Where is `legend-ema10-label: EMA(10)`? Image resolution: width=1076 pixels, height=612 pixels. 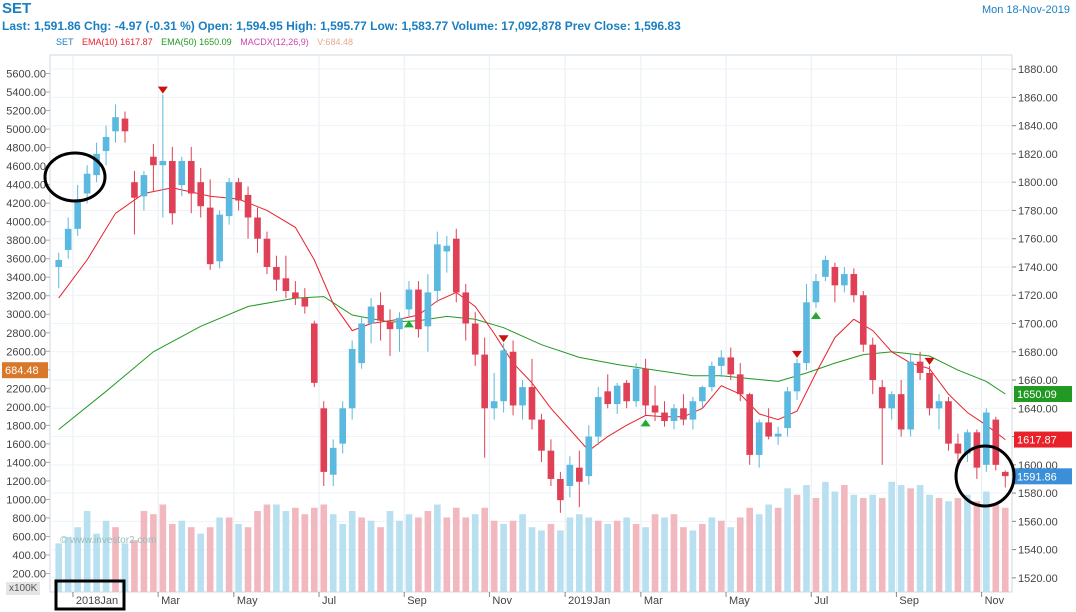
legend-ema10-label: EMA(10) is located at coordinates (100, 42).